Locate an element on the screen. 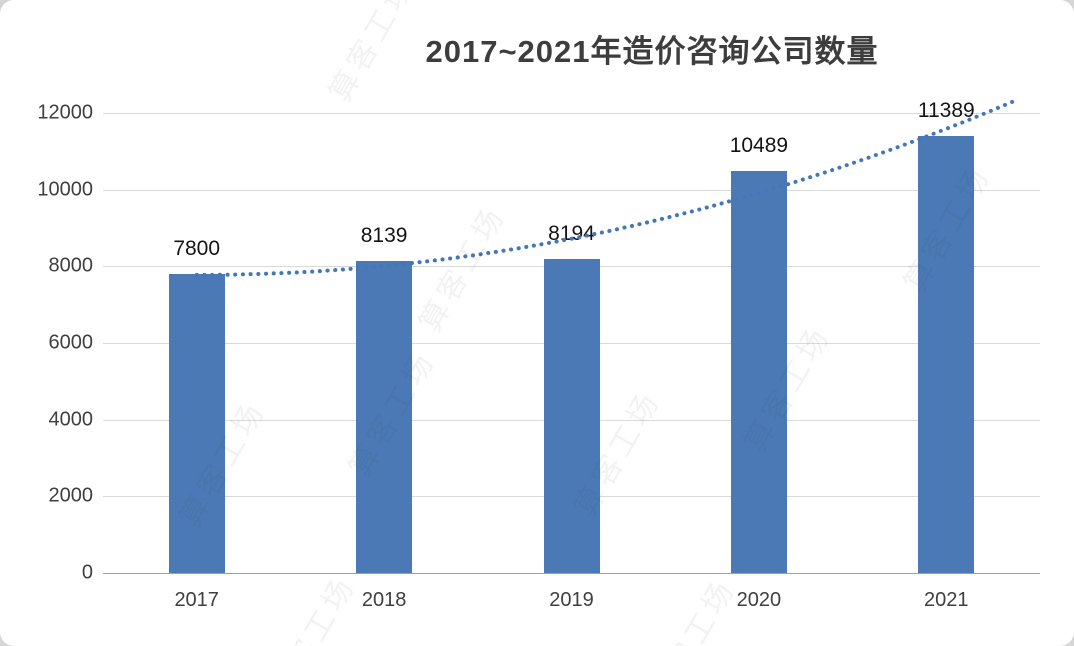 Image resolution: width=1074 pixels, height=646 pixels. y-tick-label: 6000 is located at coordinates (71, 342).